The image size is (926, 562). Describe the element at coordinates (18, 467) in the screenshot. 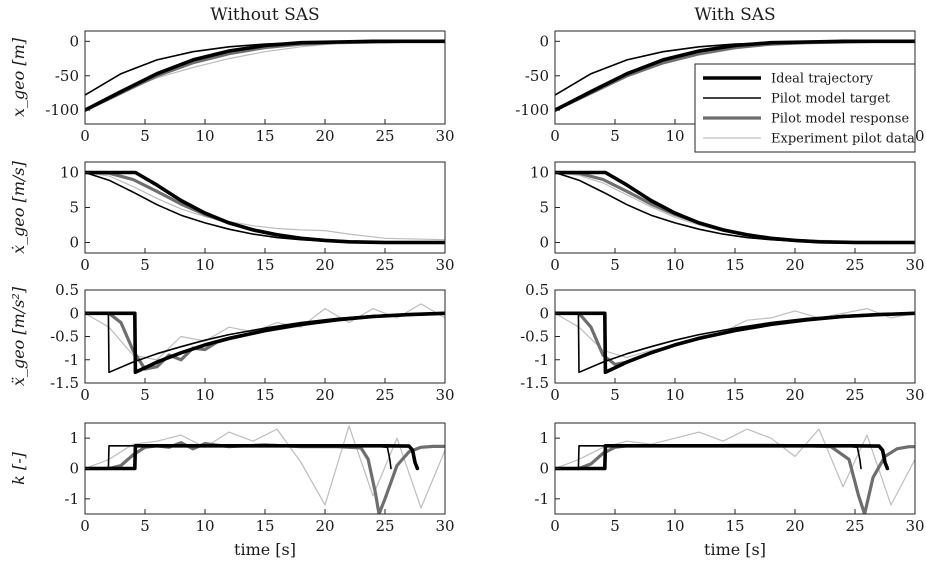

I see `y-axis-label: k [-]` at that location.